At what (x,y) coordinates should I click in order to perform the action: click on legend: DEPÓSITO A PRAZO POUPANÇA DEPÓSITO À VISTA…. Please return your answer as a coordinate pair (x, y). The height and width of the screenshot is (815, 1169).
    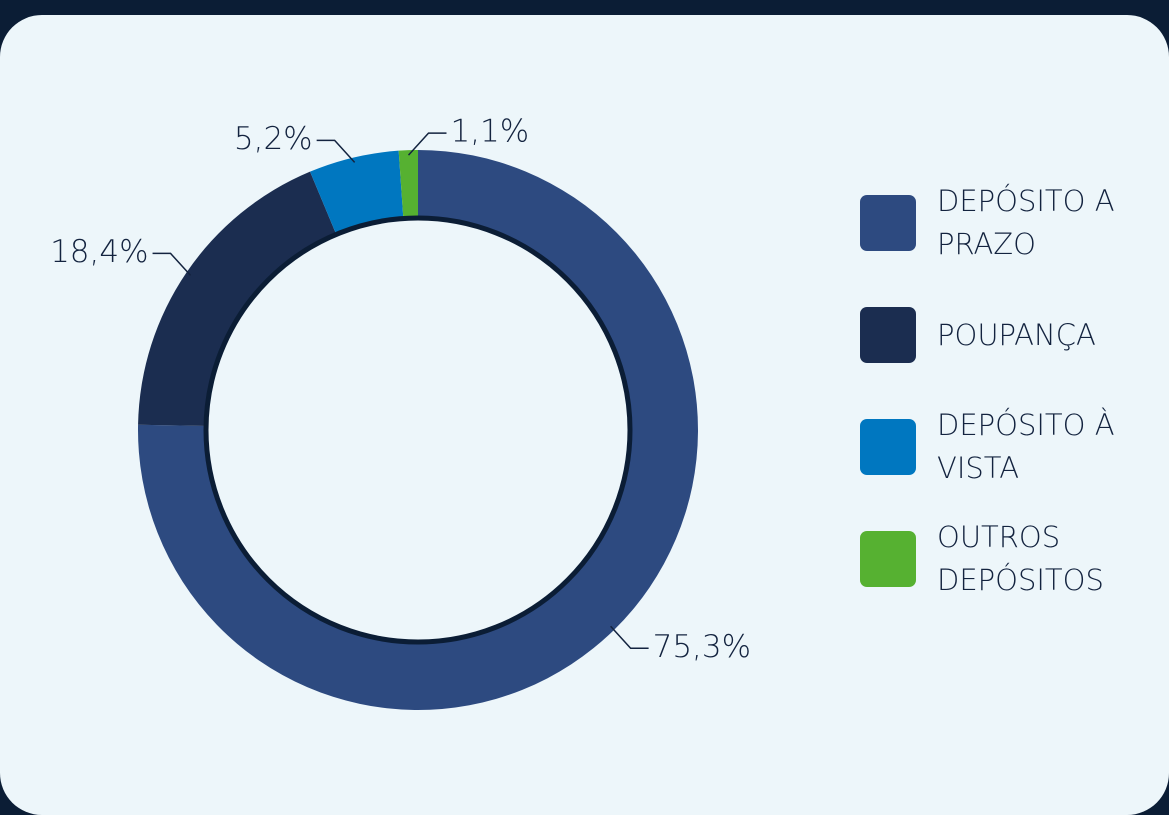
    Looking at the image, I should click on (1010, 413).